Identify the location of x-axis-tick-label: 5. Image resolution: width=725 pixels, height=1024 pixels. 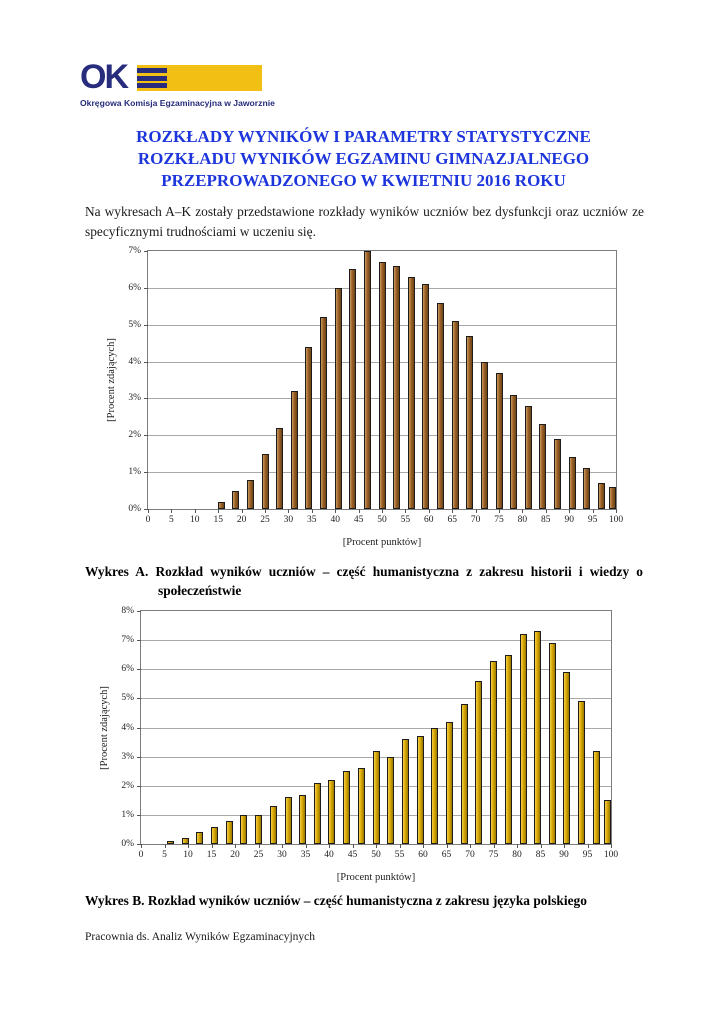
(171, 520).